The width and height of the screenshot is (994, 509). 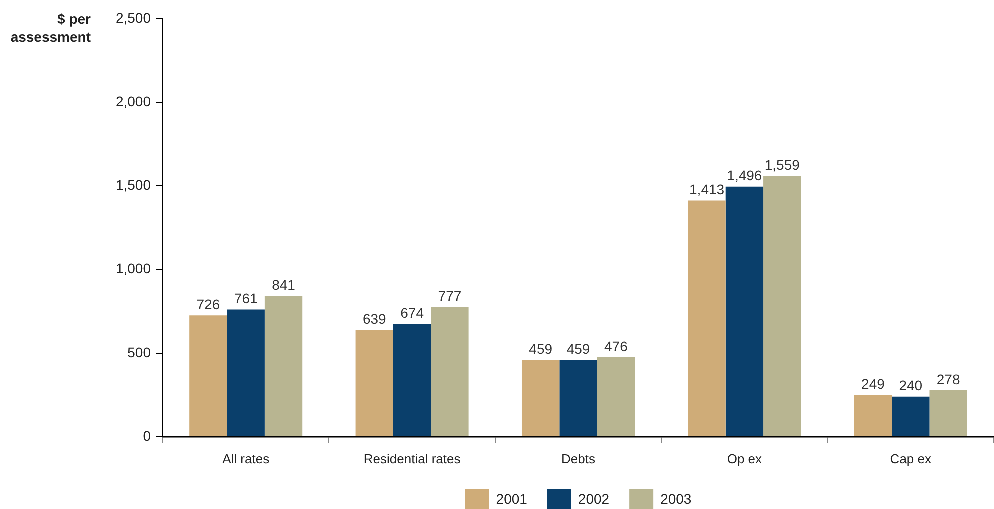 I want to click on data-label: 674, so click(x=412, y=313).